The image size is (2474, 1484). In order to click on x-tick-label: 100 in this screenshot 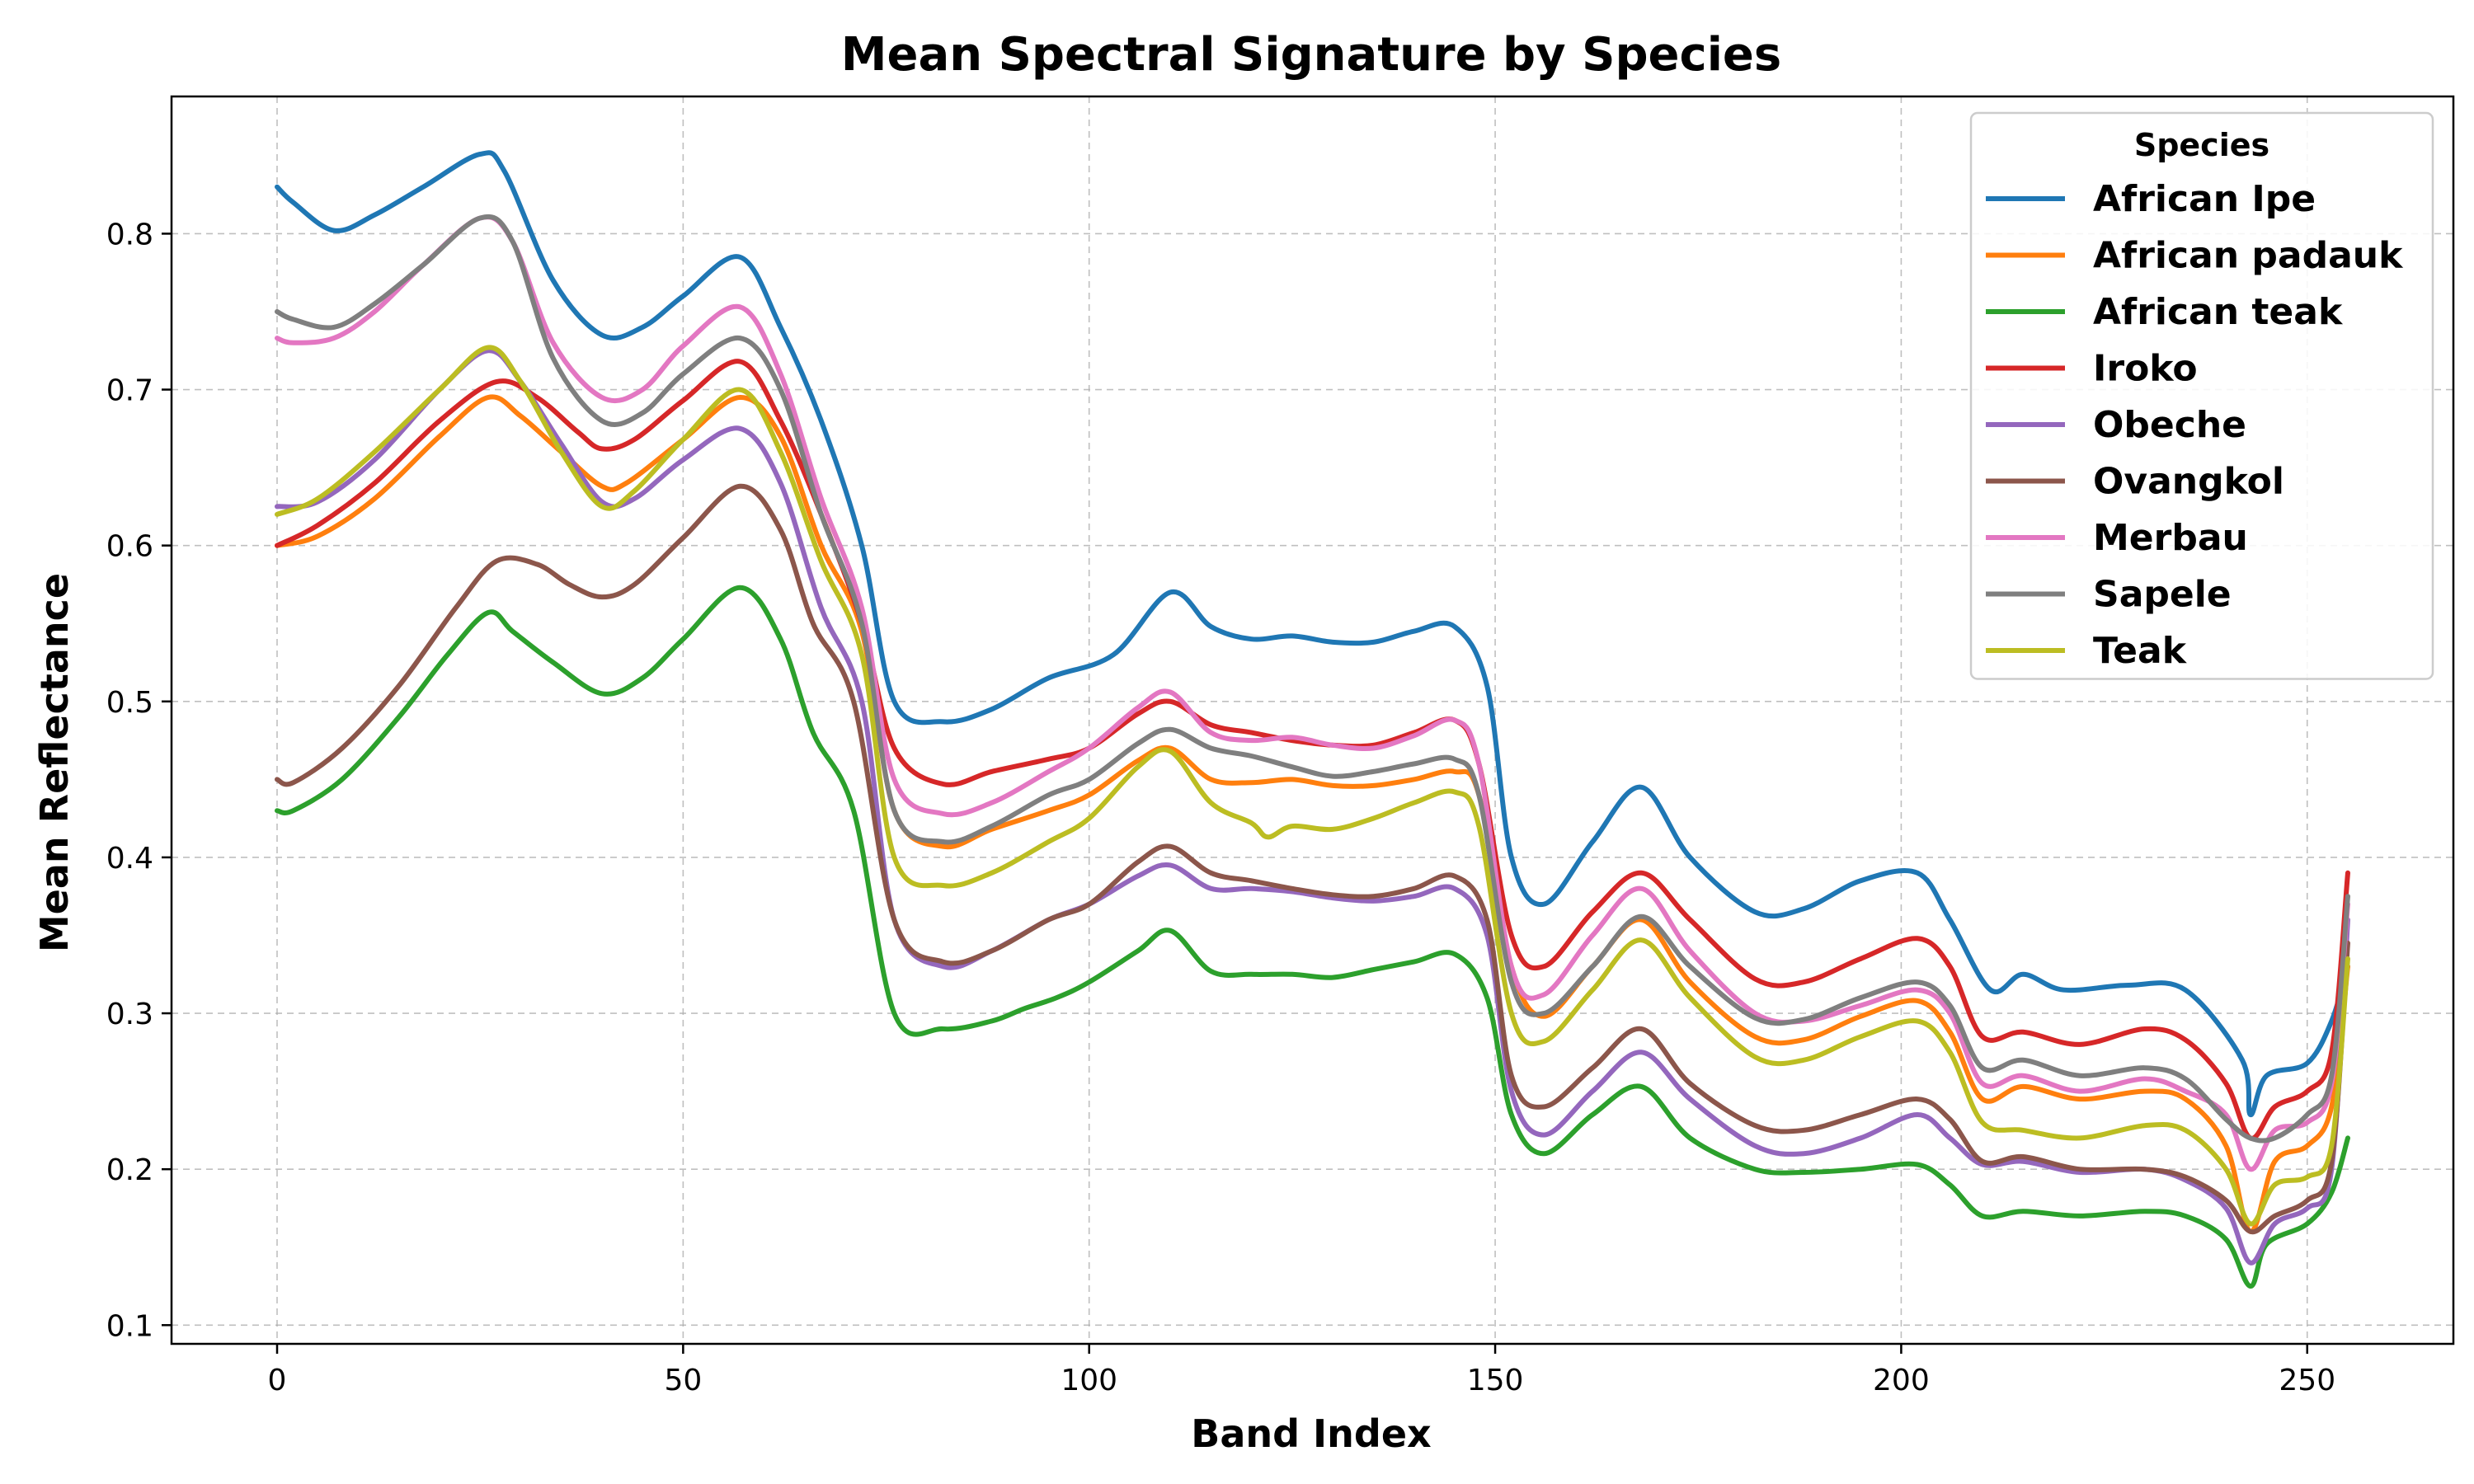, I will do `click(1089, 1380)`.